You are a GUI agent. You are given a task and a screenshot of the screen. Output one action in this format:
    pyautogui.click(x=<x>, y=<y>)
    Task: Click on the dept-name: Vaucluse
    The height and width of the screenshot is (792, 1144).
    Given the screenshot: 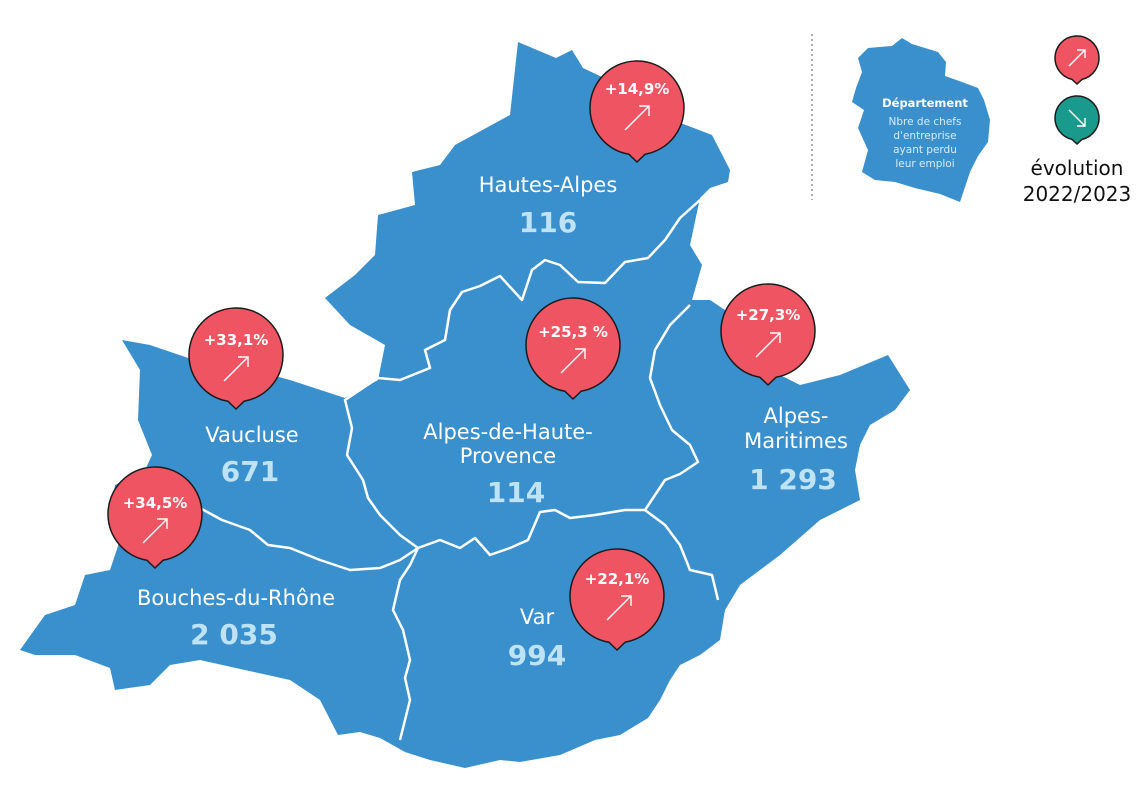 What is the action you would take?
    pyautogui.click(x=251, y=435)
    